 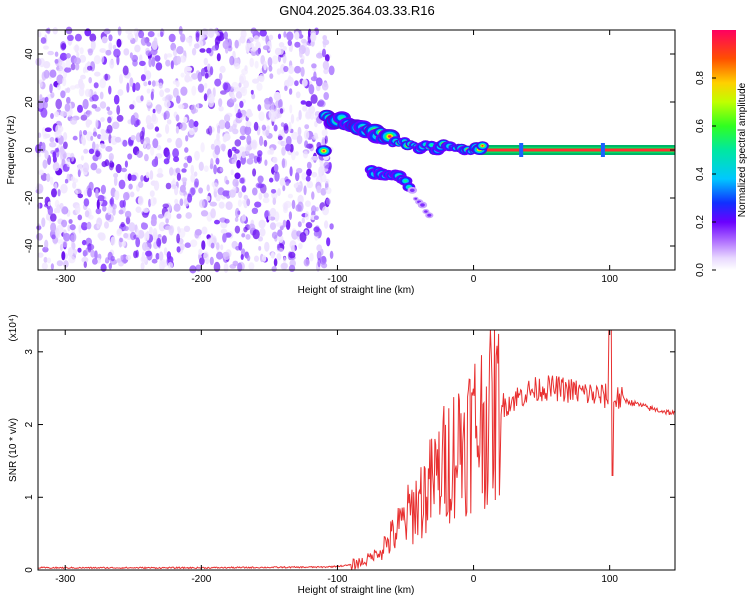 I want to click on x-tick-label: 0, so click(x=474, y=279).